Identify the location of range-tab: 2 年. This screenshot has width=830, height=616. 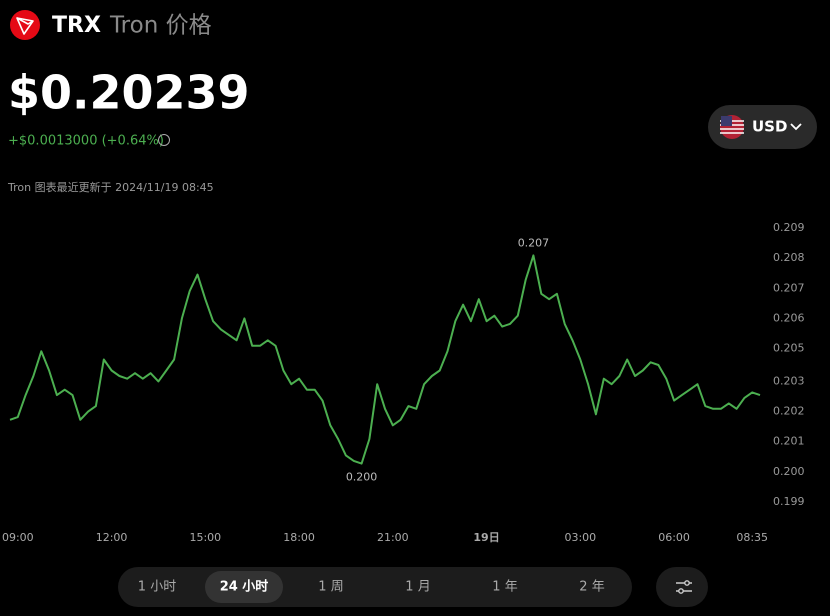
(591, 587).